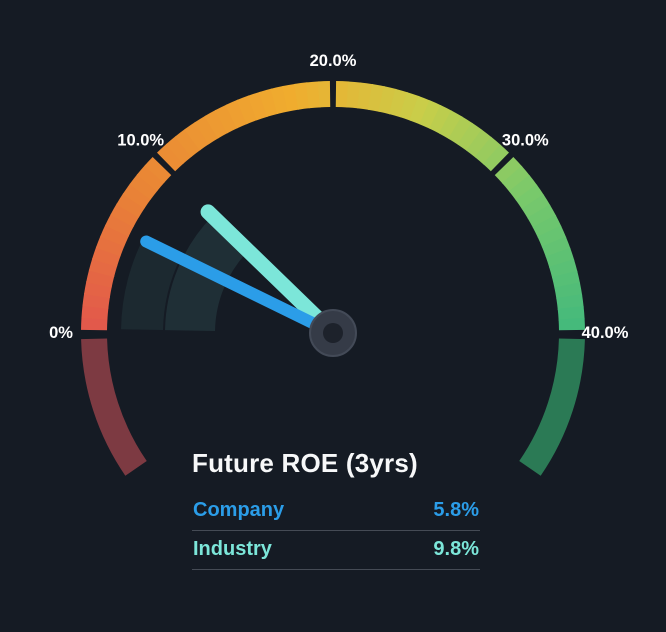  Describe the element at coordinates (333, 61) in the screenshot. I see `tick-label-20: 20.0%` at that location.